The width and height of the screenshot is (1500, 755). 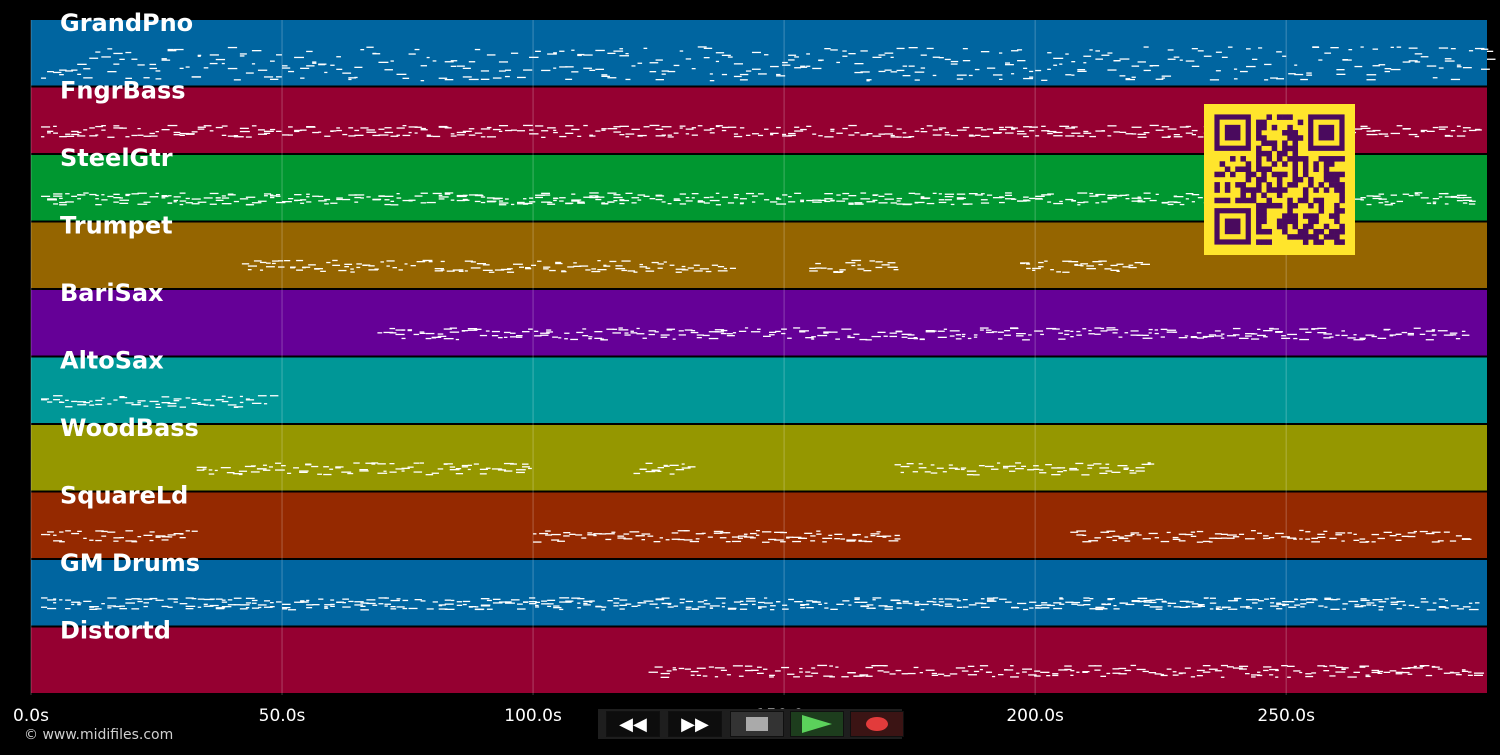 What do you see at coordinates (817, 724) in the screenshot?
I see `play-button` at bounding box center [817, 724].